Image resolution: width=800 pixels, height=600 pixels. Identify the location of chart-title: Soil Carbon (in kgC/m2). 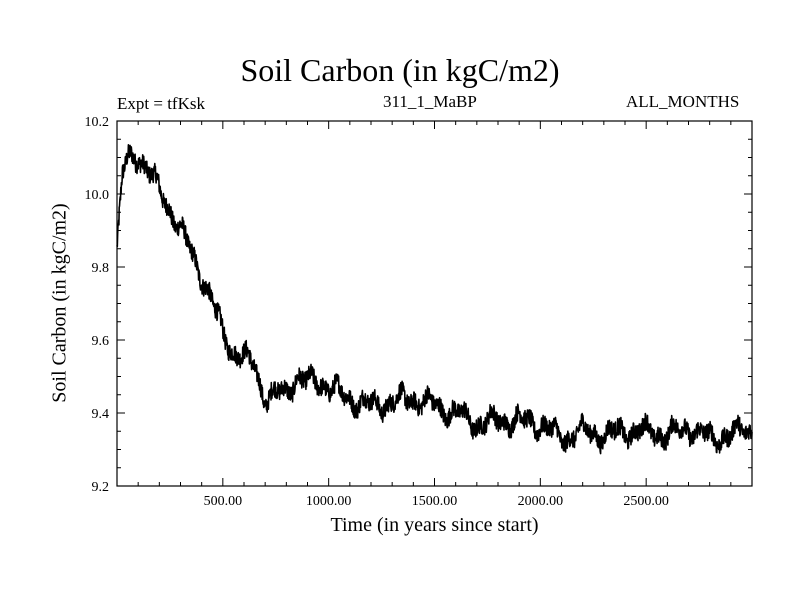
(400, 70).